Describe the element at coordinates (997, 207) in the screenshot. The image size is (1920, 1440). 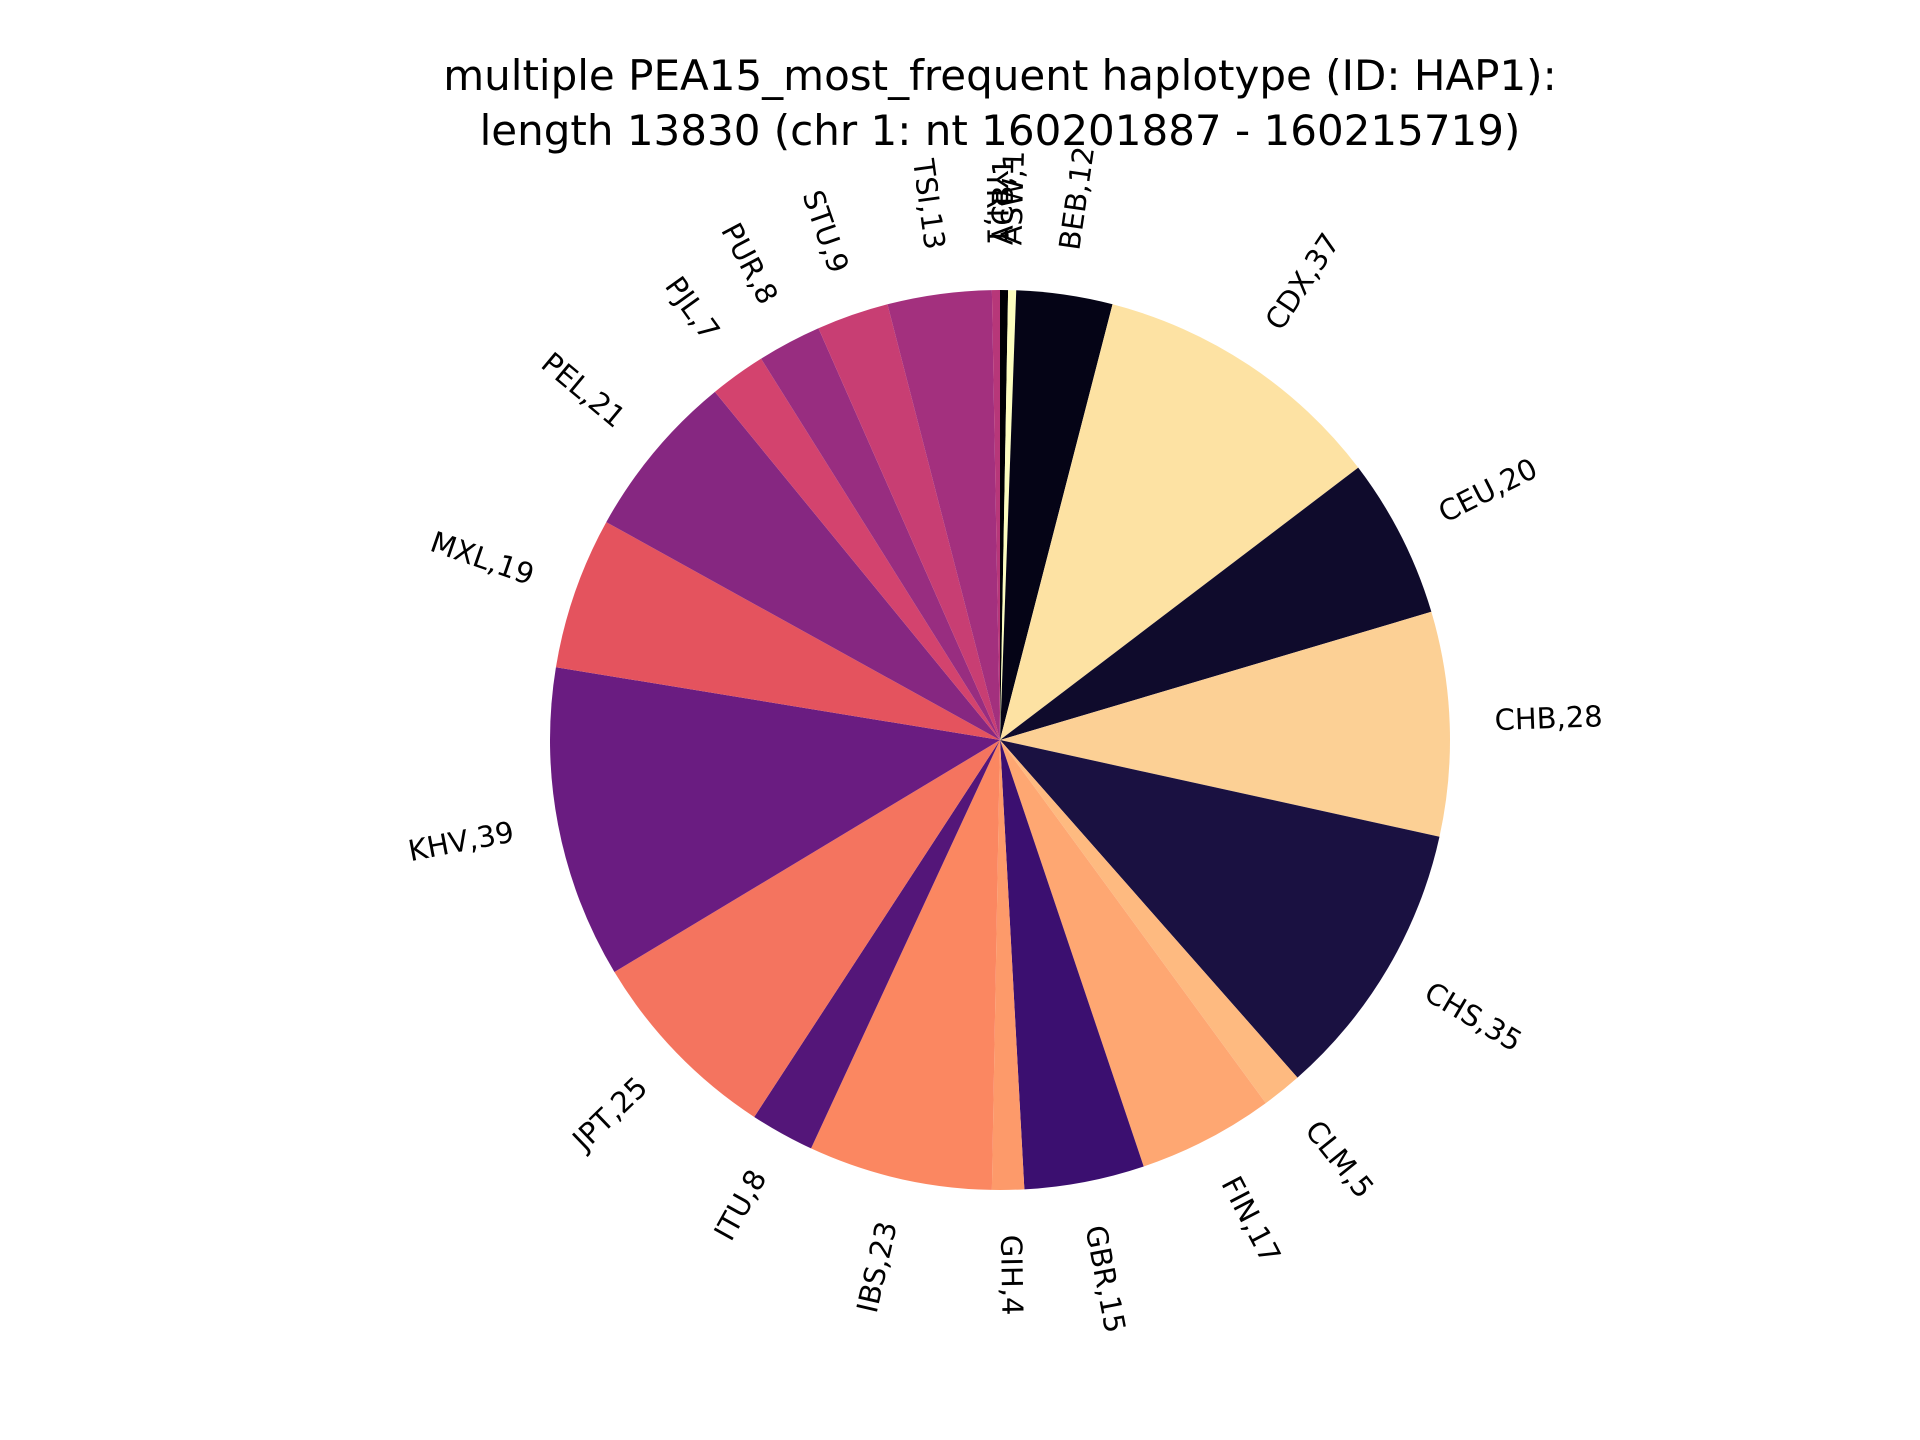
I see `pie-label-yri: YRI,1` at that location.